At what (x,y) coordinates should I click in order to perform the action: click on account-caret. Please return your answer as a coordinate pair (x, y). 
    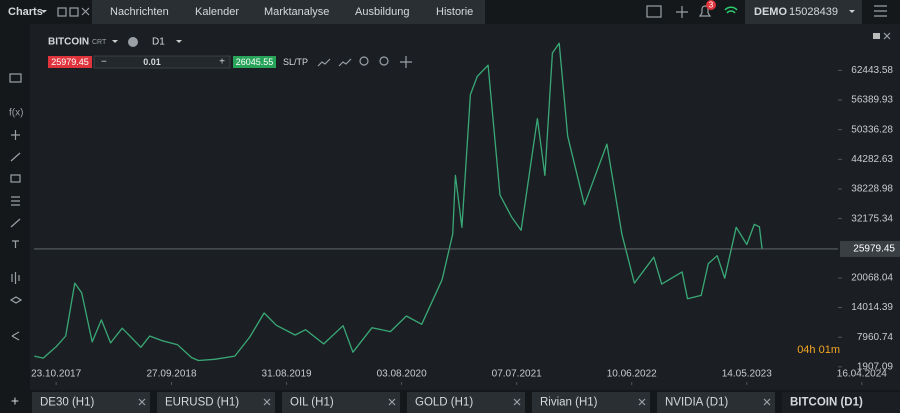
    Looking at the image, I should click on (852, 11).